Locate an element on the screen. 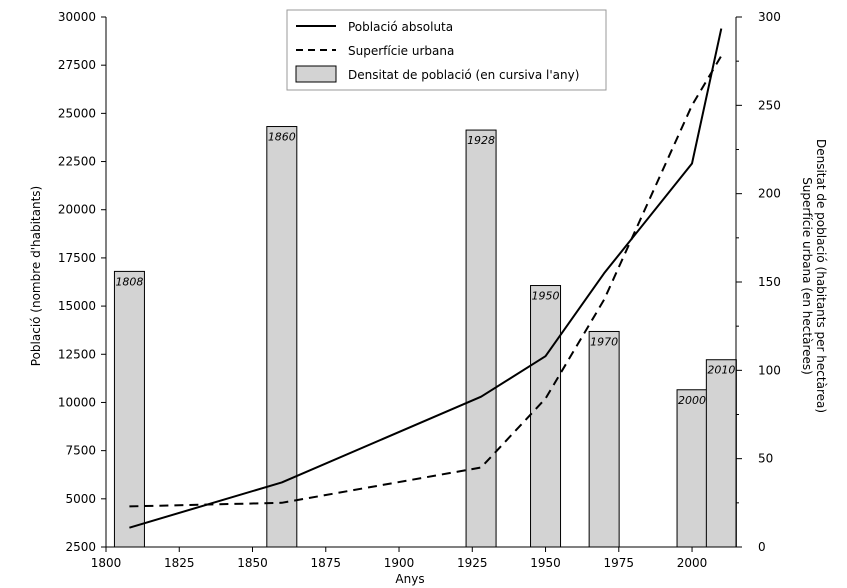 The height and width of the screenshot is (588, 847). density-bar-label-1970: 1970 is located at coordinates (604, 341).